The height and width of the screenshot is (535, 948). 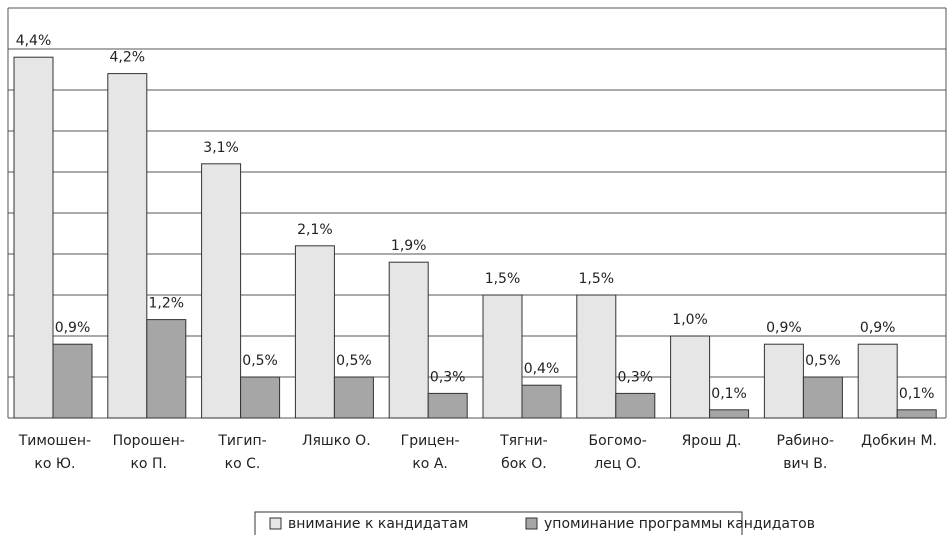 I want to click on value-label: 1,0%, so click(x=690, y=320).